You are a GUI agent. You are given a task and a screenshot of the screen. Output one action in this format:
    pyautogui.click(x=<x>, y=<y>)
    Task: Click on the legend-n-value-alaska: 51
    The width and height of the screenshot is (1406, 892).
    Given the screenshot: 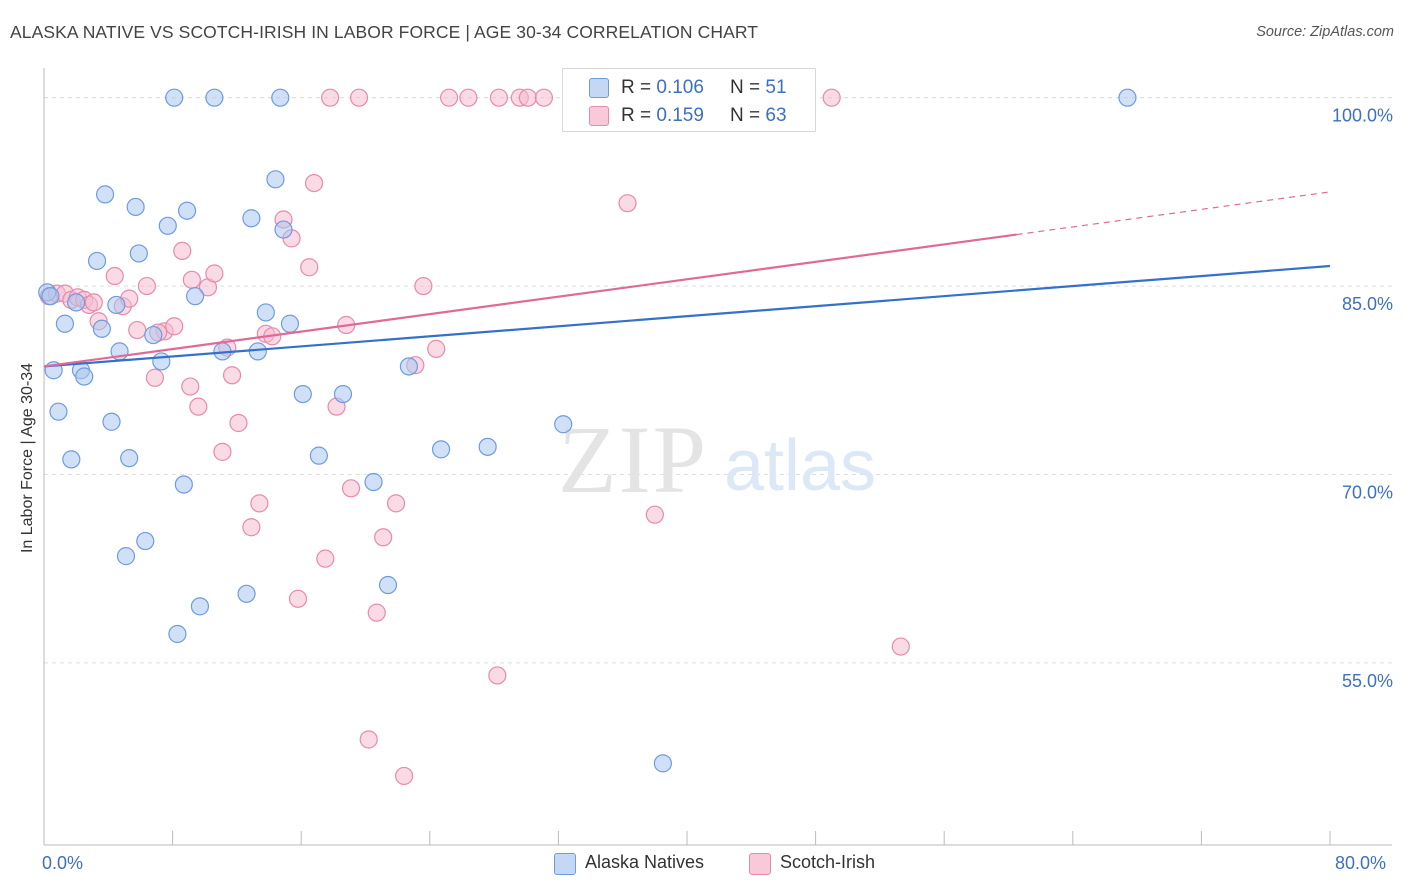 What is the action you would take?
    pyautogui.click(x=776, y=87)
    